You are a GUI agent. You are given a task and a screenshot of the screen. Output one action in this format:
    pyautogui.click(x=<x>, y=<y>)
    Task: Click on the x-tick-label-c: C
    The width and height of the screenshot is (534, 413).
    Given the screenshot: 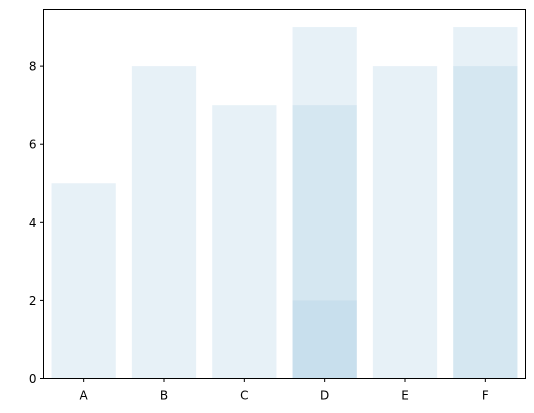 What is the action you would take?
    pyautogui.click(x=244, y=396)
    